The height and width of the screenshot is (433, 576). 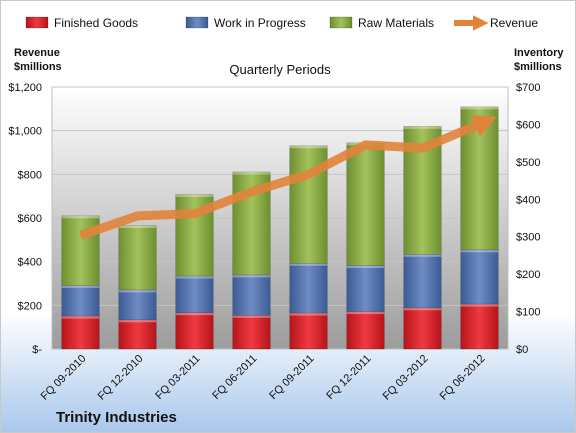 What do you see at coordinates (280, 69) in the screenshot?
I see `chart-subtitle: Quarterly Periods` at bounding box center [280, 69].